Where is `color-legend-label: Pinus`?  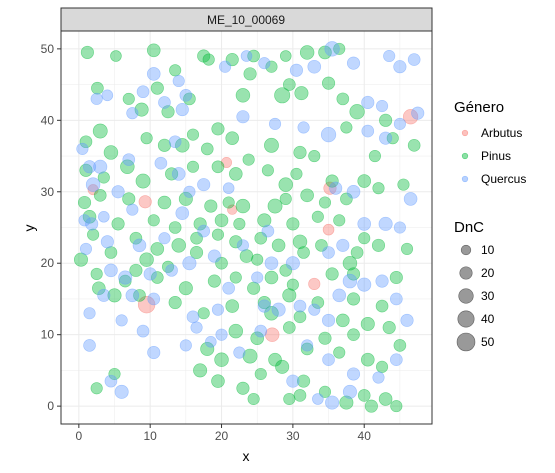
color-legend-label: Pinus is located at coordinates (496, 156).